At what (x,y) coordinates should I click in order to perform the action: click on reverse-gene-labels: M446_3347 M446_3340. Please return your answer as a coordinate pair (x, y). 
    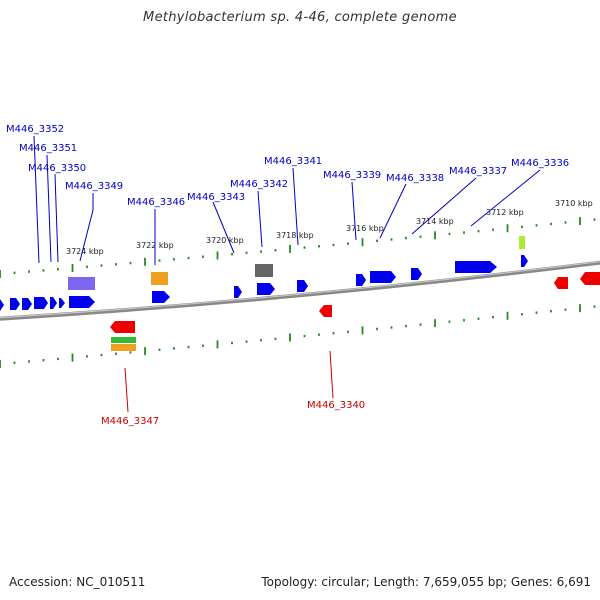
    Looking at the image, I should click on (233, 413).